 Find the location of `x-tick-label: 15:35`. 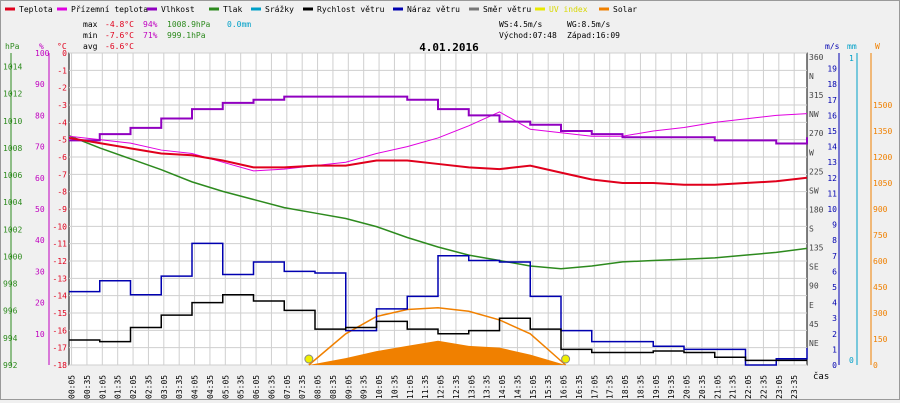

x-tick-label: 15:35 is located at coordinates (548, 387).